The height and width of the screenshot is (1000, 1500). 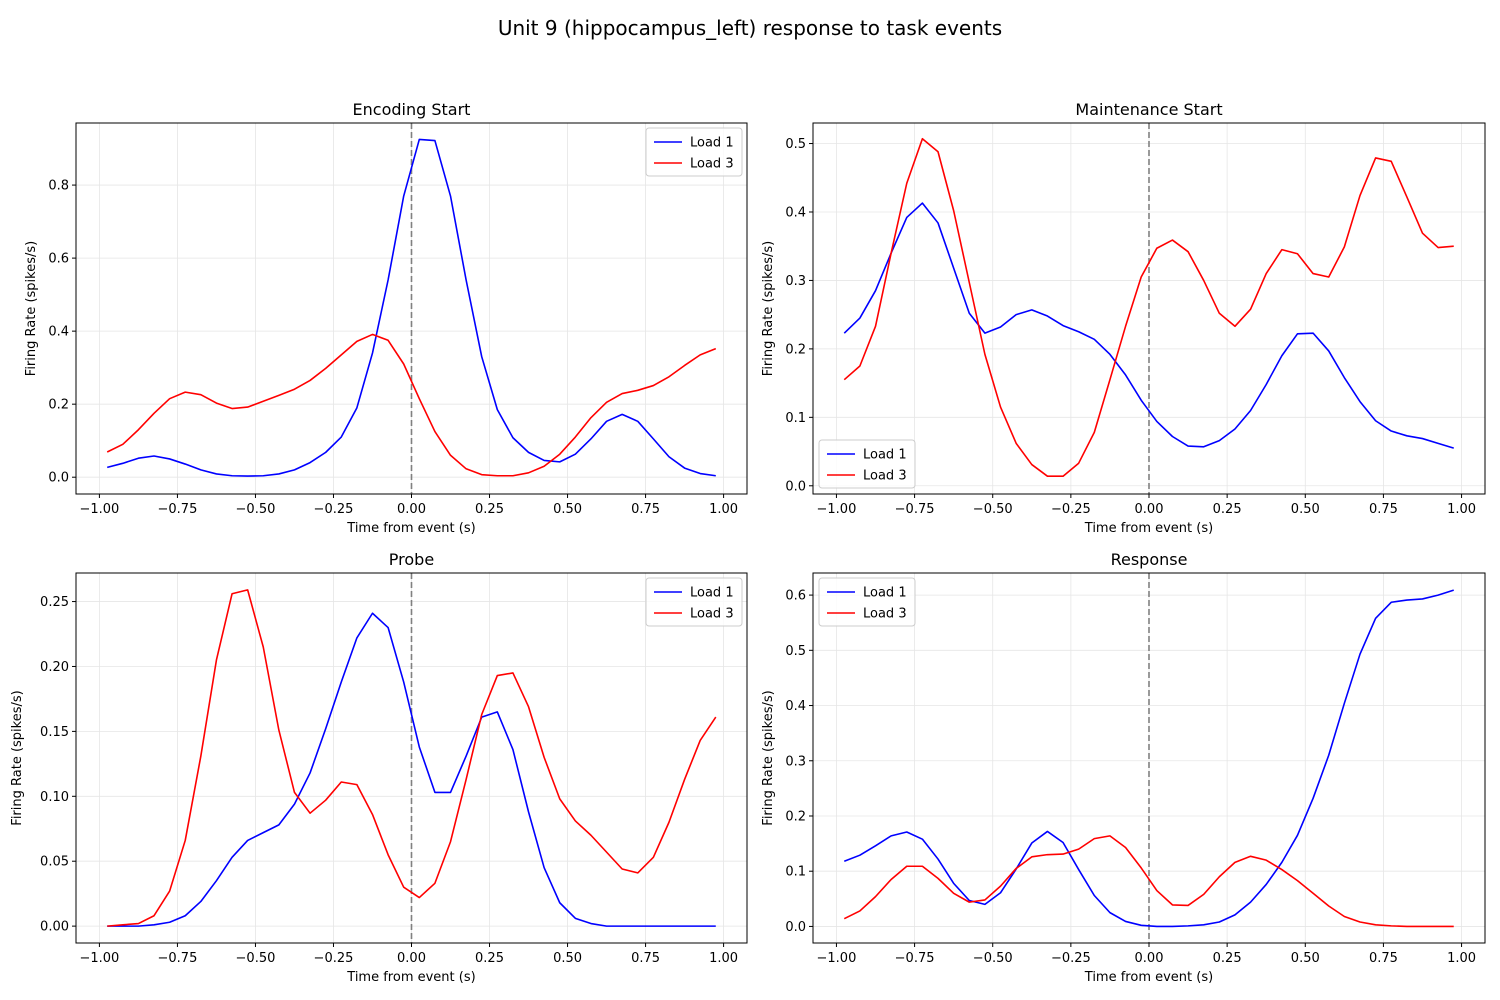 What do you see at coordinates (54, 927) in the screenshot?
I see `y-tick-label: 0.00` at bounding box center [54, 927].